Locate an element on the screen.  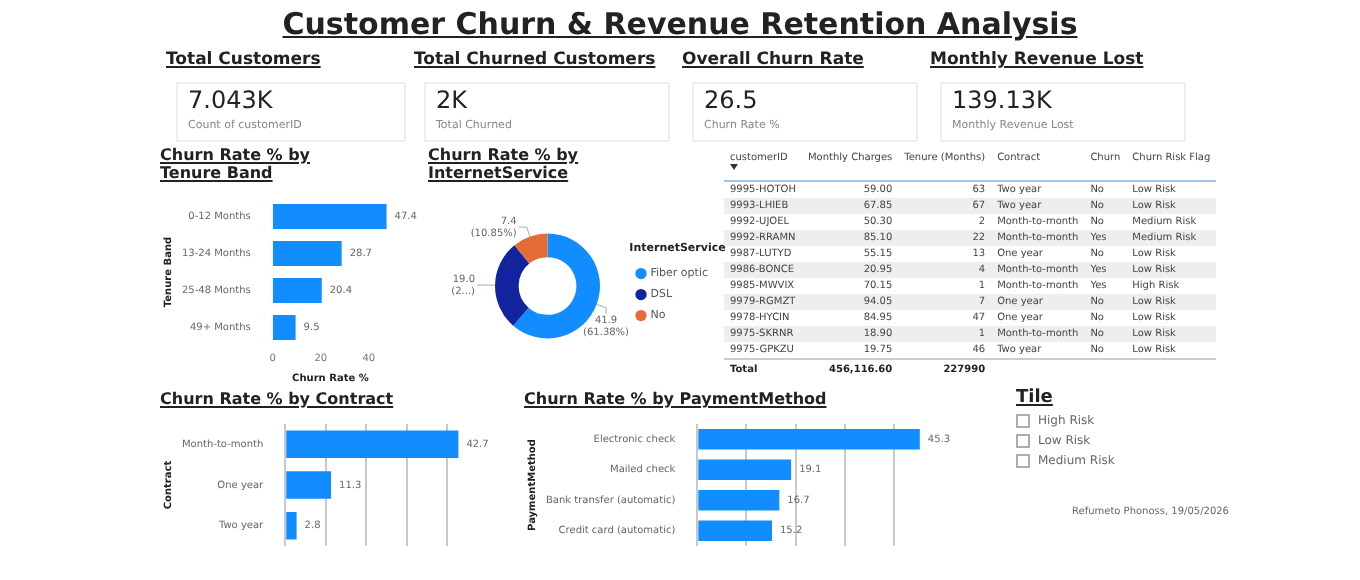
text: 2K is located at coordinates (453, 101).